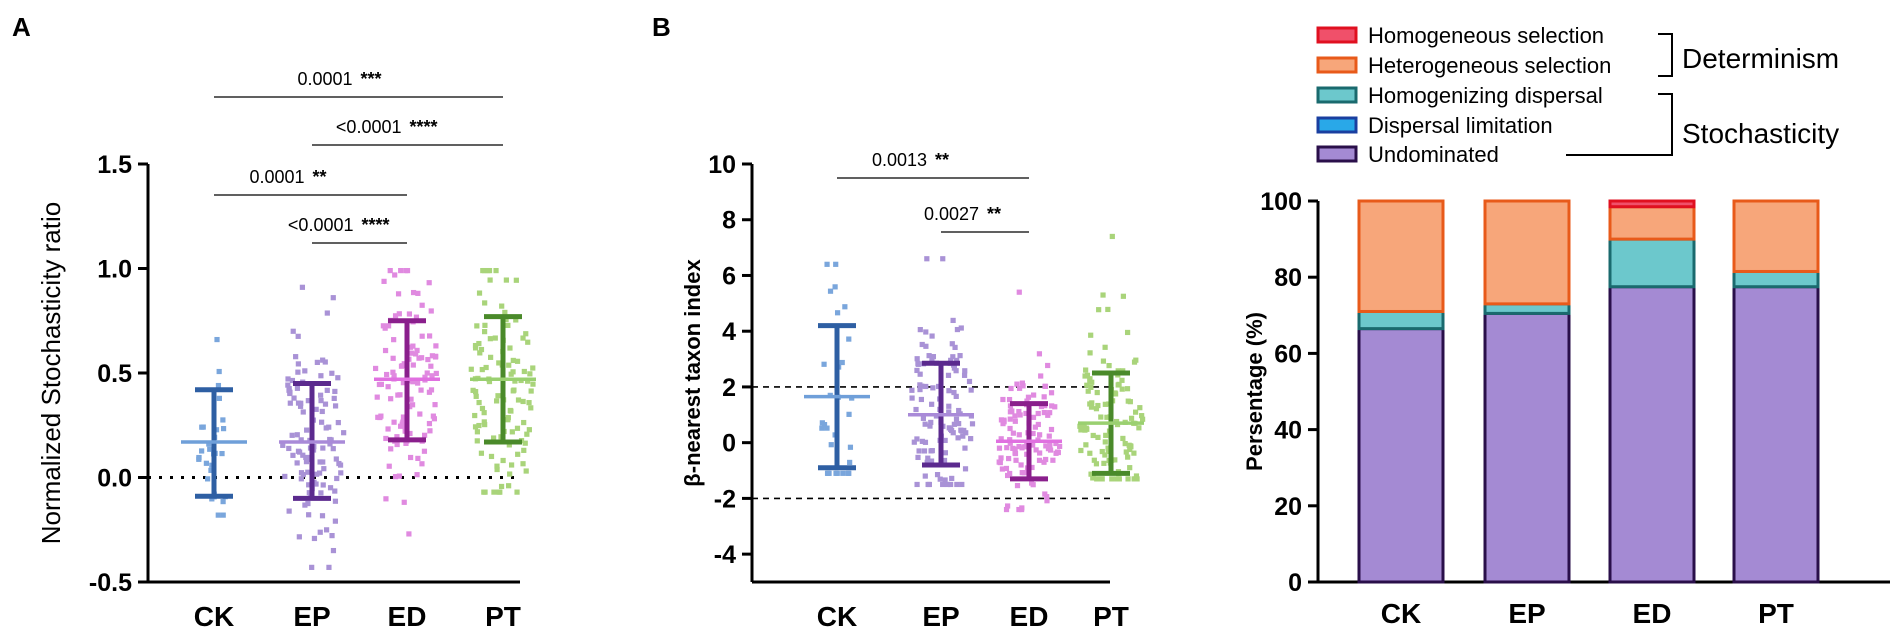 This screenshot has height=637, width=1904. Describe the element at coordinates (1029, 616) in the screenshot. I see `category-label: ED` at that location.